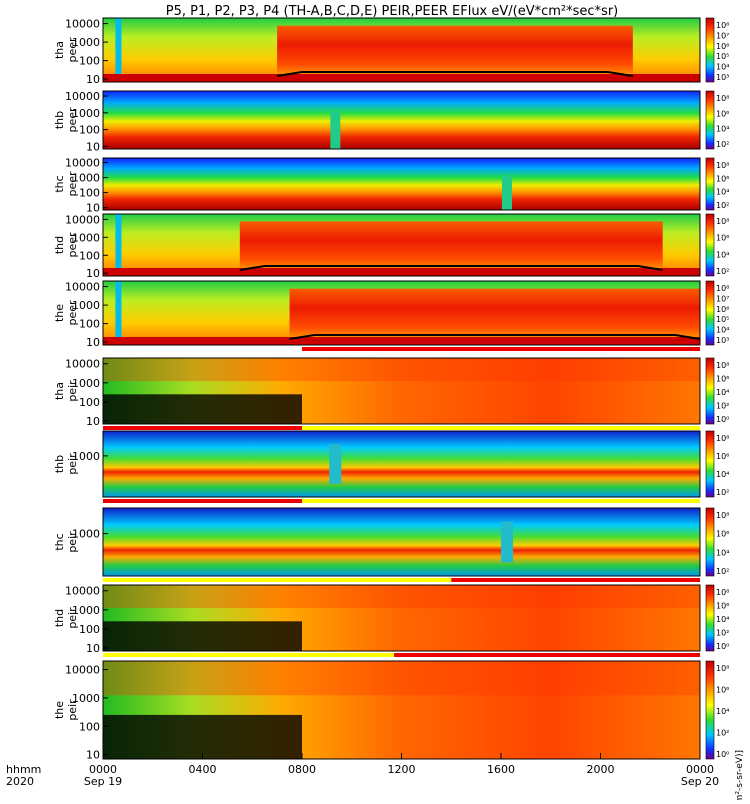 The width and height of the screenshot is (750, 804). Describe the element at coordinates (722, 340) in the screenshot. I see `colorbar-tick-label: 10³` at that location.